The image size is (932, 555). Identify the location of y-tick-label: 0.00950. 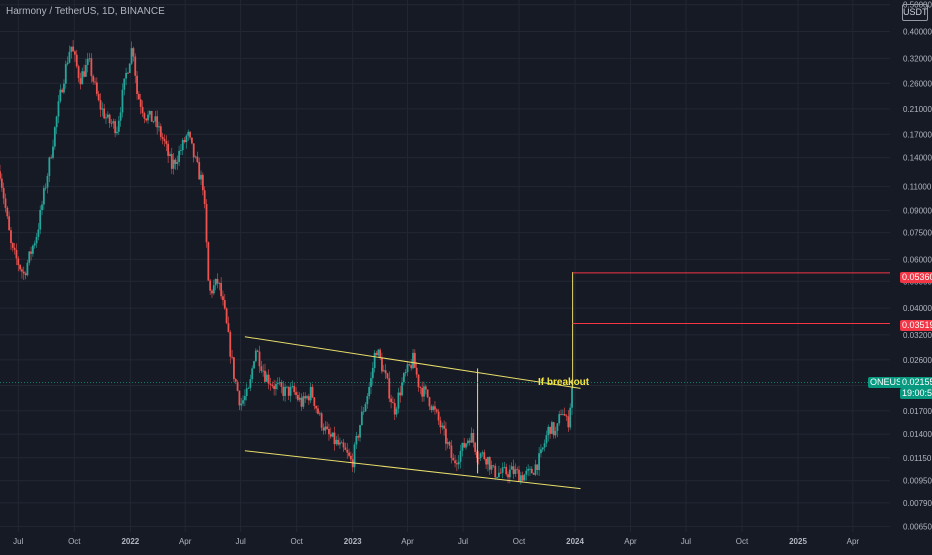
(917, 481).